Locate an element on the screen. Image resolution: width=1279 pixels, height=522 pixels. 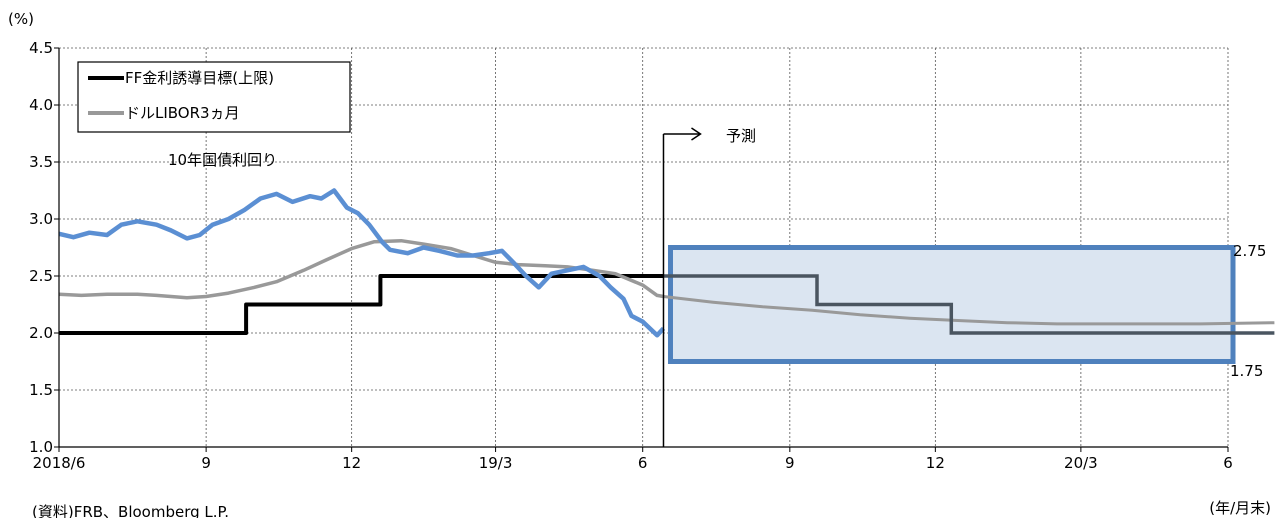
series-label-10y-yield: 10年国債利回り is located at coordinates (222, 160).